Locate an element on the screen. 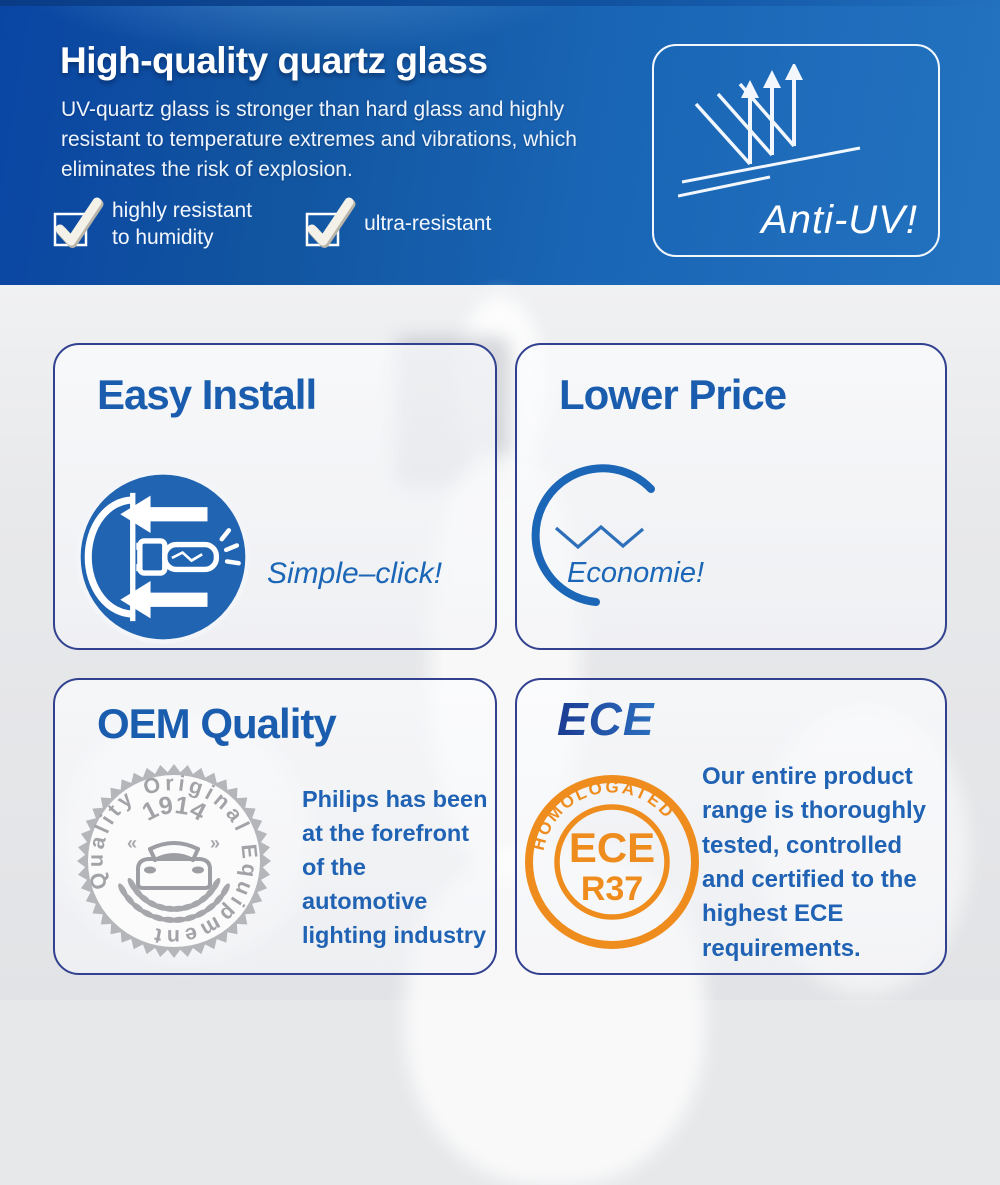 Image resolution: width=1000 pixels, height=1185 pixels. check-item-humidity: highly resistant to humidity is located at coordinates (152, 224).